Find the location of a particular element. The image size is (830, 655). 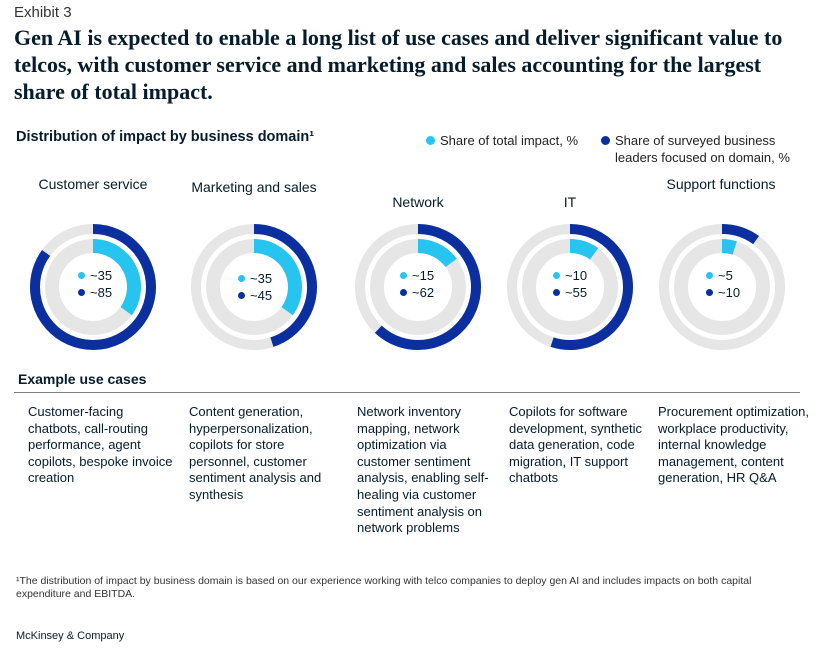

share-arc-marketing-and-sales is located at coordinates (277, 277).